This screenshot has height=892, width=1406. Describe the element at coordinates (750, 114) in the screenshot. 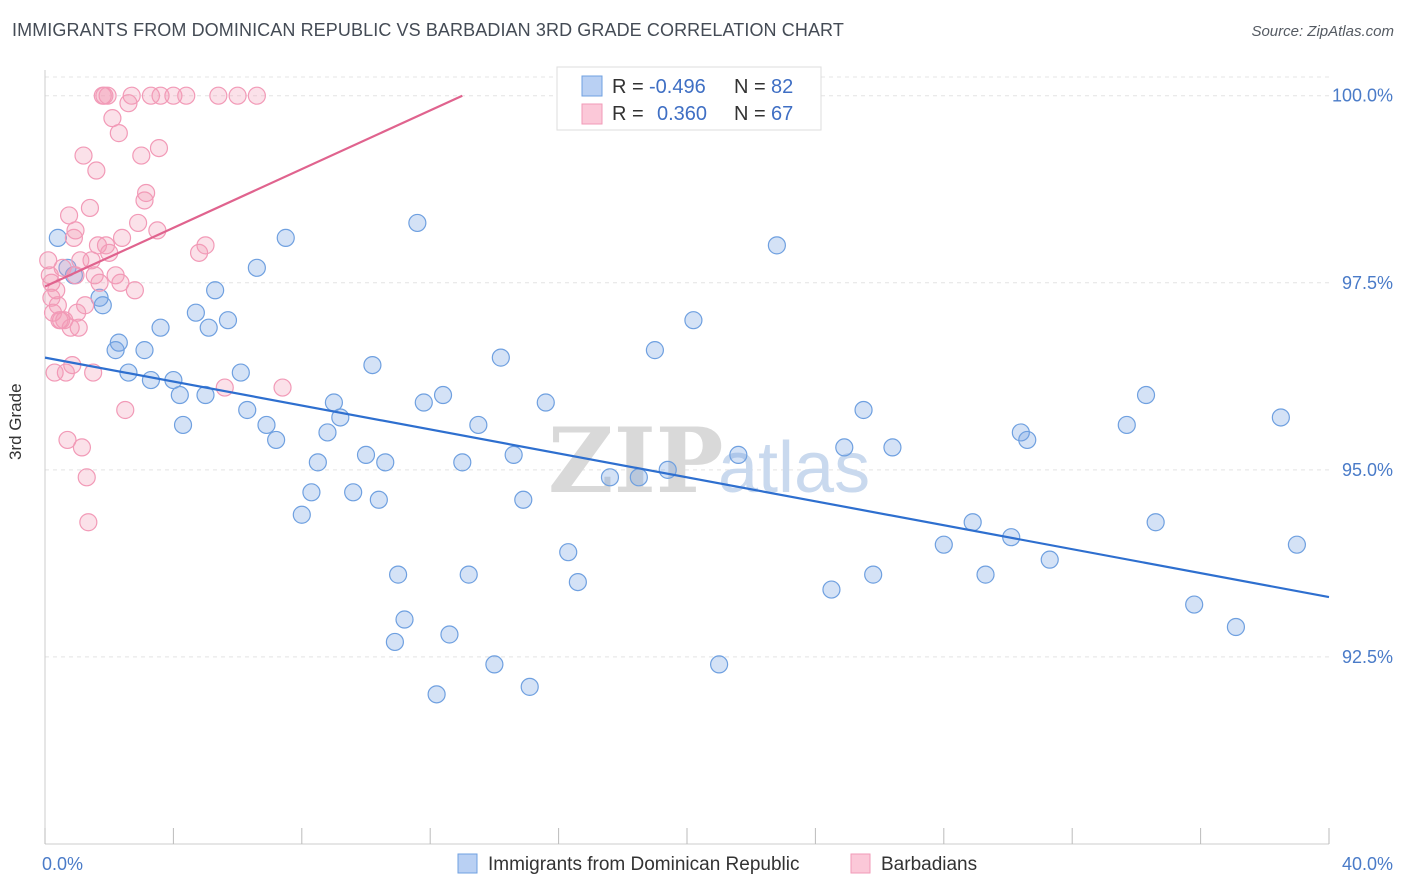

I see `legend-n-label-2: N =` at that location.